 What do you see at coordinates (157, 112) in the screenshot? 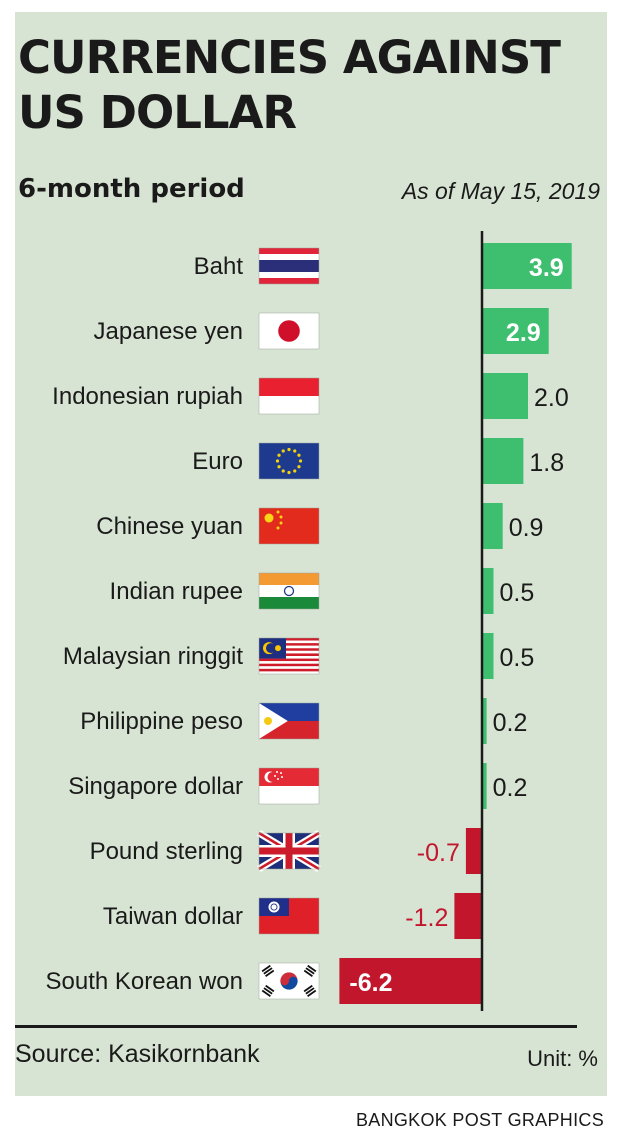
I see `title-line-2: US DOLLAR` at bounding box center [157, 112].